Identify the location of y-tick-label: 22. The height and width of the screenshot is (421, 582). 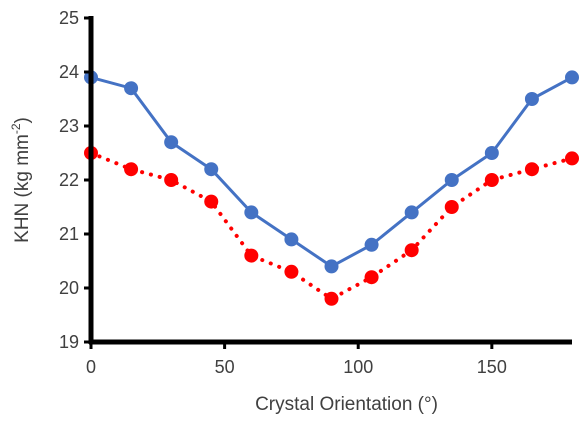
(69, 180).